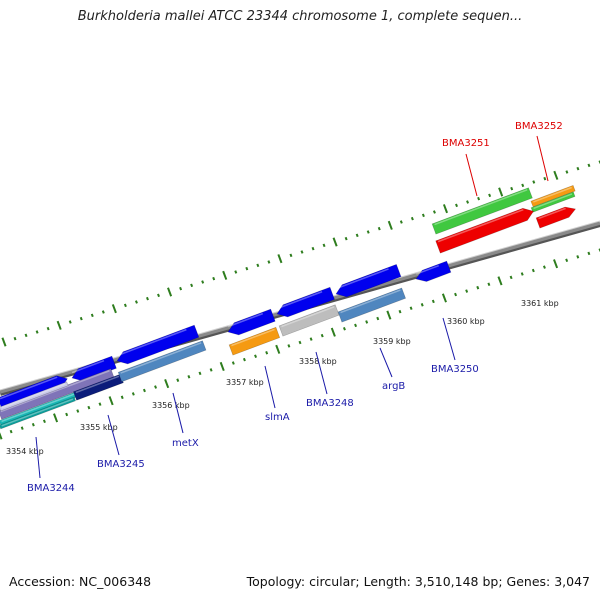  I want to click on gene-label: BMA3252, so click(539, 126).